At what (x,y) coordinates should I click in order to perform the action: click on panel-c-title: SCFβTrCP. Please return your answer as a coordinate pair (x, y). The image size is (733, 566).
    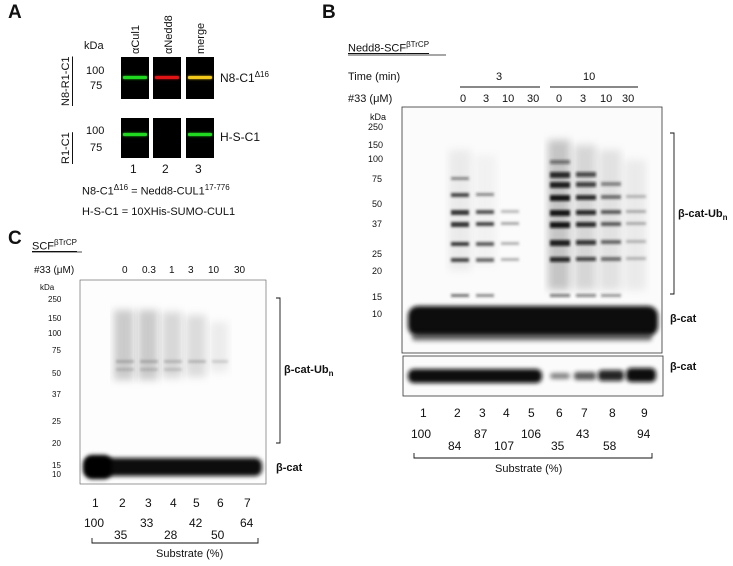
    Looking at the image, I should click on (54, 245).